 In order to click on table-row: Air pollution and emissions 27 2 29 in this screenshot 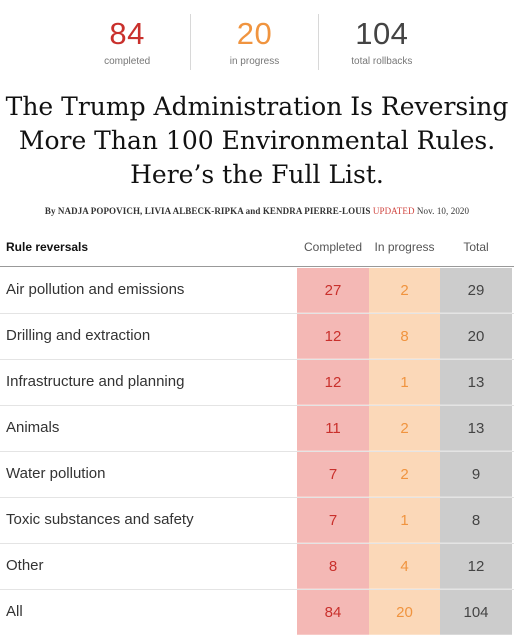, I will do `click(257, 291)`.